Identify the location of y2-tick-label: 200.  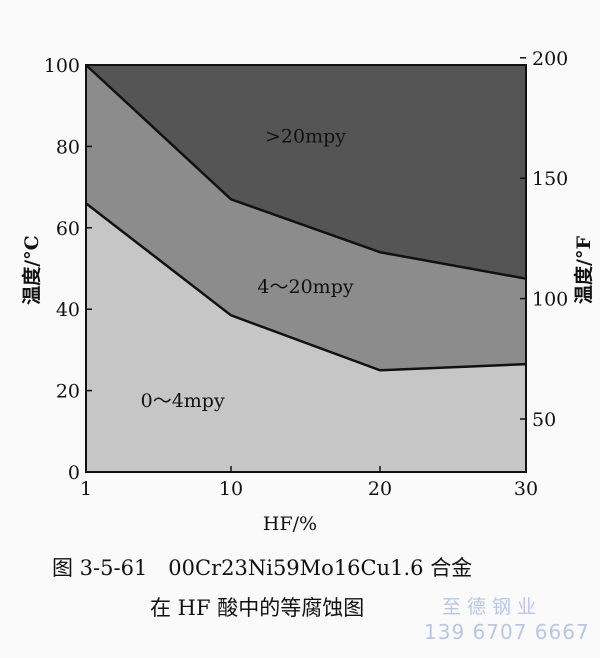
(550, 59).